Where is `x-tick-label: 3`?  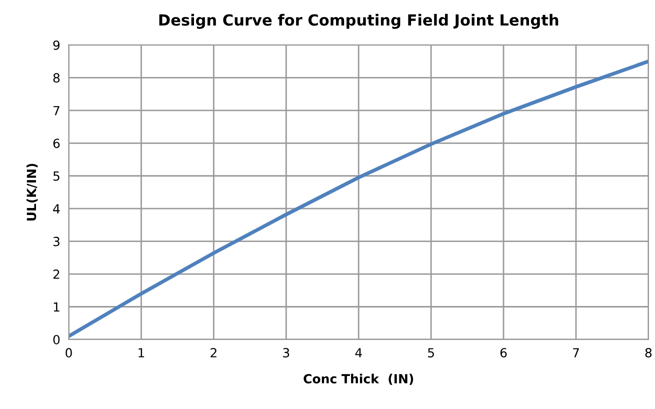
x-tick-label: 3 is located at coordinates (286, 353).